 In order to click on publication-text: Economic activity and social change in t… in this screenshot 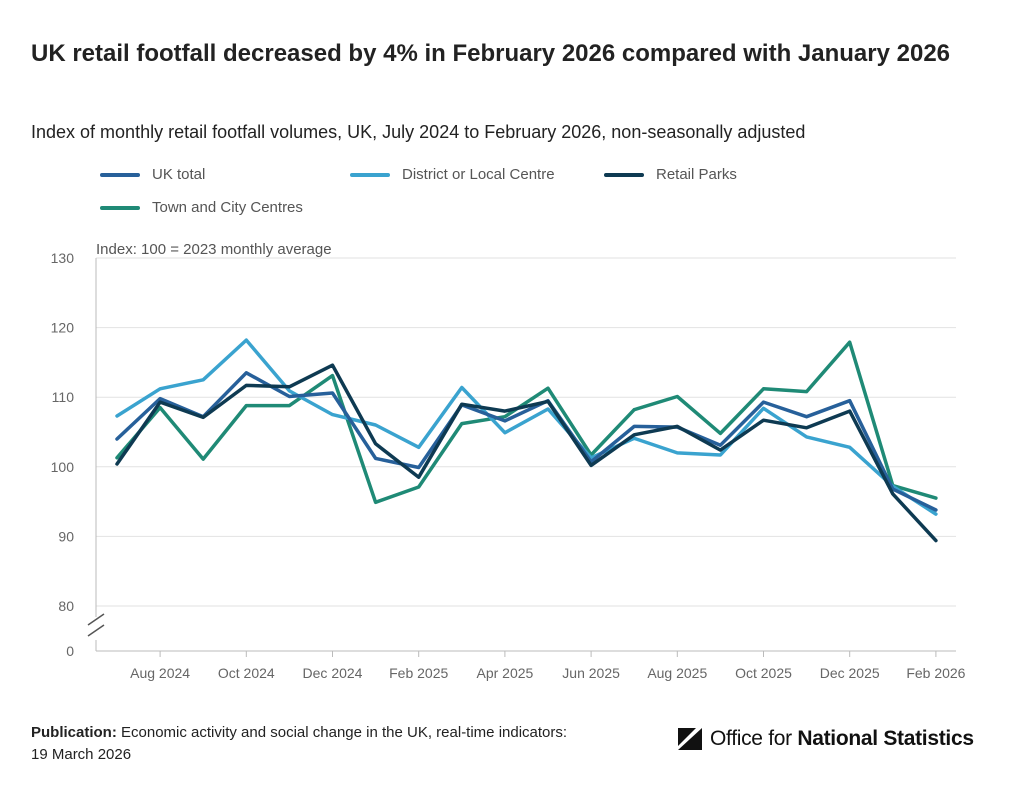, I will do `click(344, 732)`.